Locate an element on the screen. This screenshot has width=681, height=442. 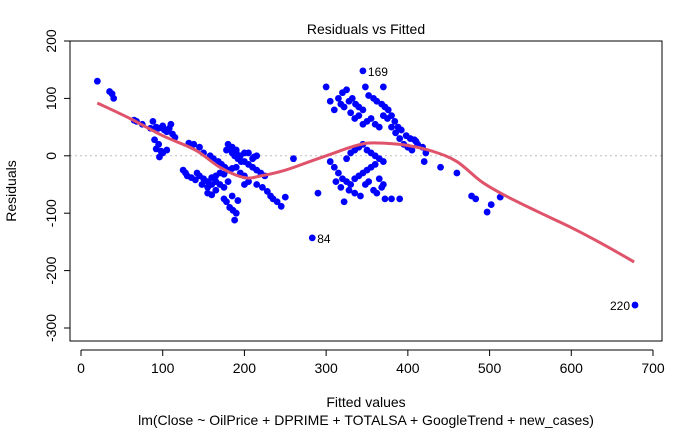
y-axis: -300 -200 -100 0 100 200 is located at coordinates (57, 185).